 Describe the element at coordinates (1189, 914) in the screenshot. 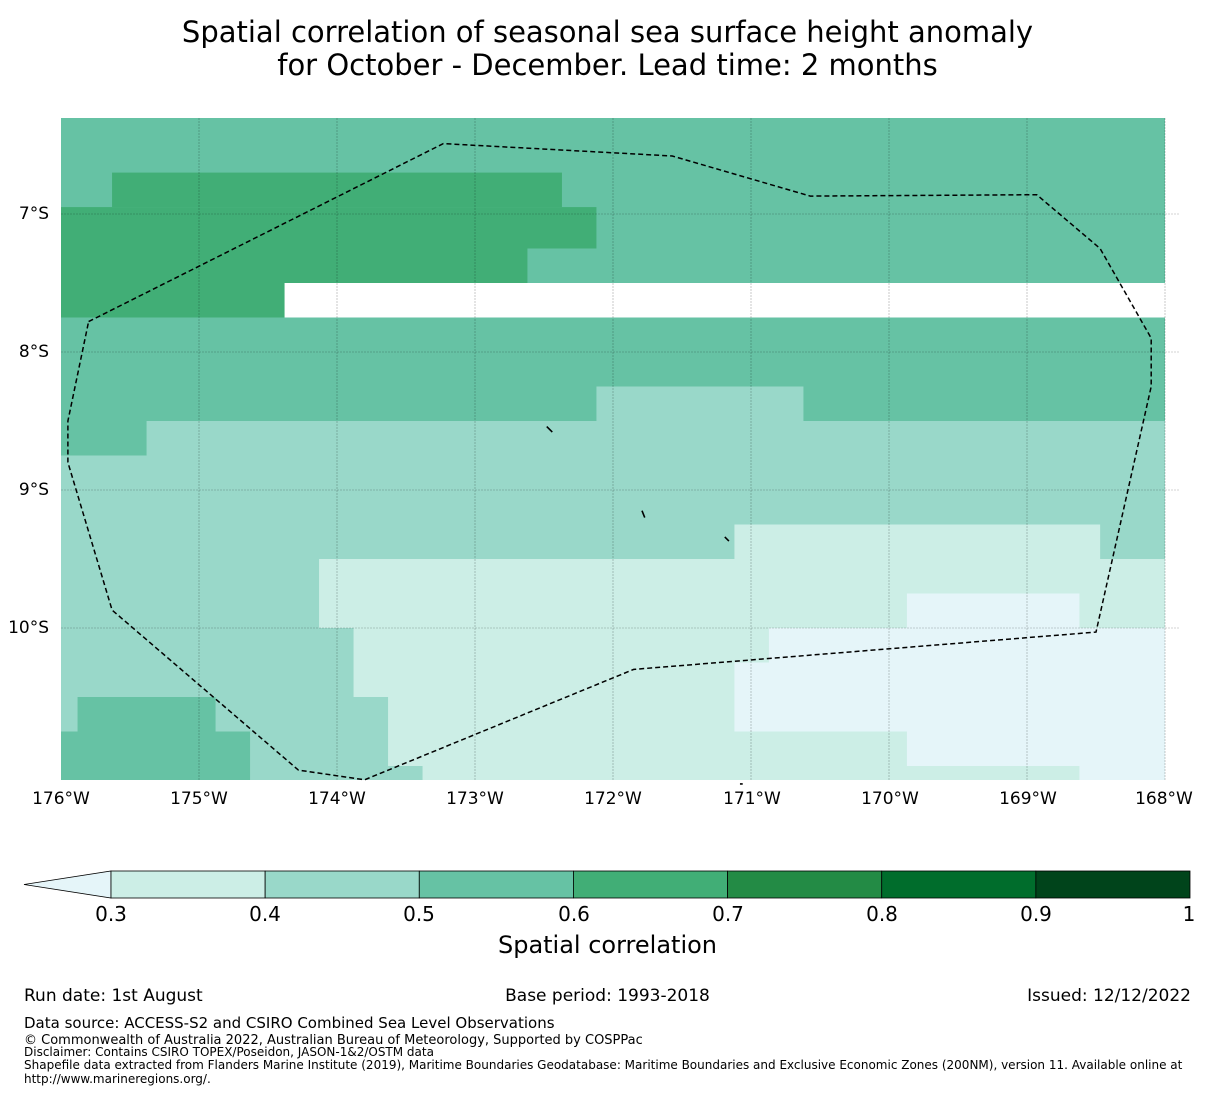

I see `colorbar-tick-label: 1` at that location.